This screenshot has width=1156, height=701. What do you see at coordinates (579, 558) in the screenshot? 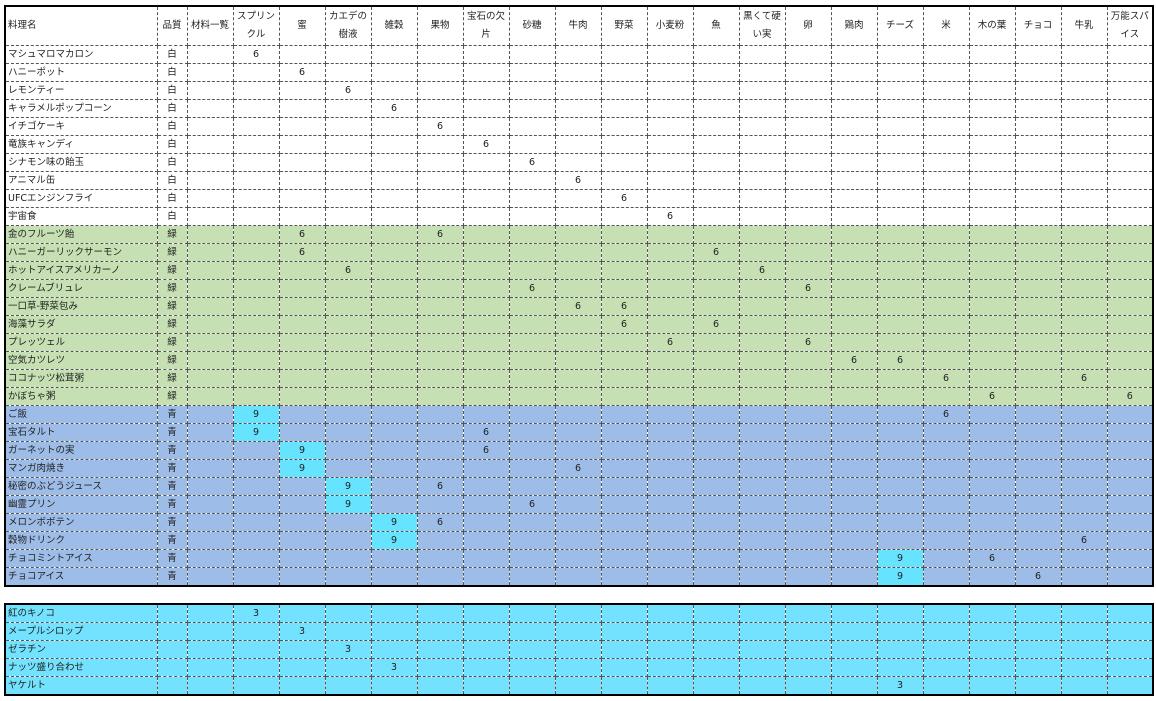
I see `data-row: チョコミントアイス青 9 6` at bounding box center [579, 558].